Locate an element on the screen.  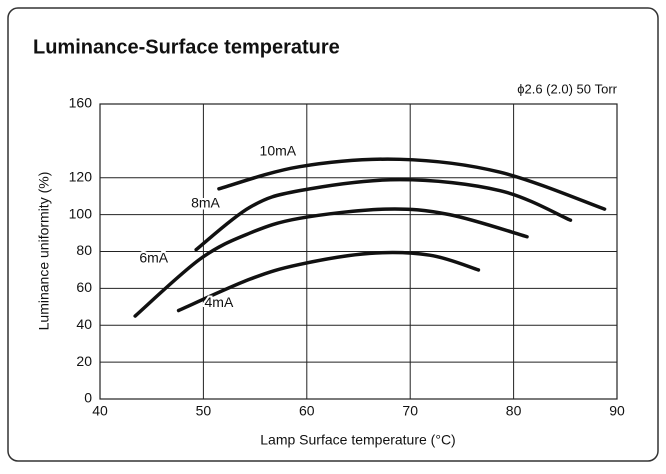
y-tick-label: 20 is located at coordinates (84, 361).